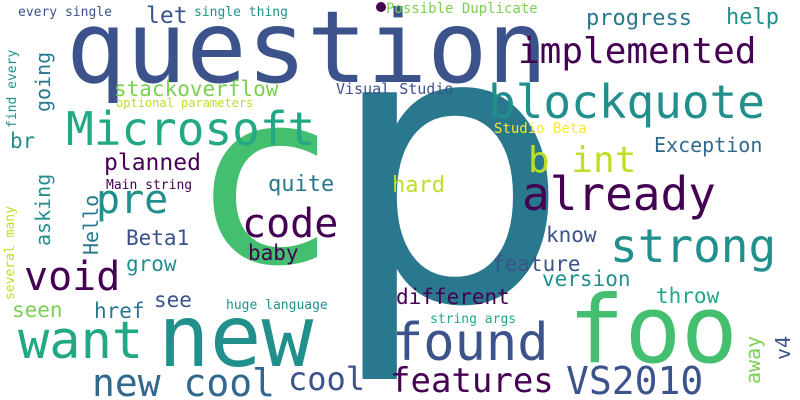  What do you see at coordinates (688, 296) in the screenshot?
I see `word-throw: throw` at bounding box center [688, 296].